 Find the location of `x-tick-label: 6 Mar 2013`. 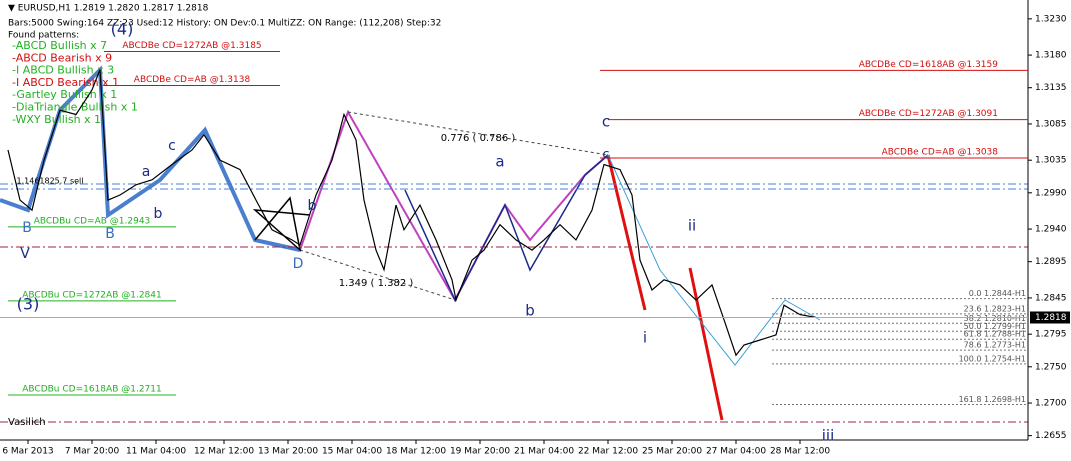

x-tick-label: 6 Mar 2013 is located at coordinates (27, 452).